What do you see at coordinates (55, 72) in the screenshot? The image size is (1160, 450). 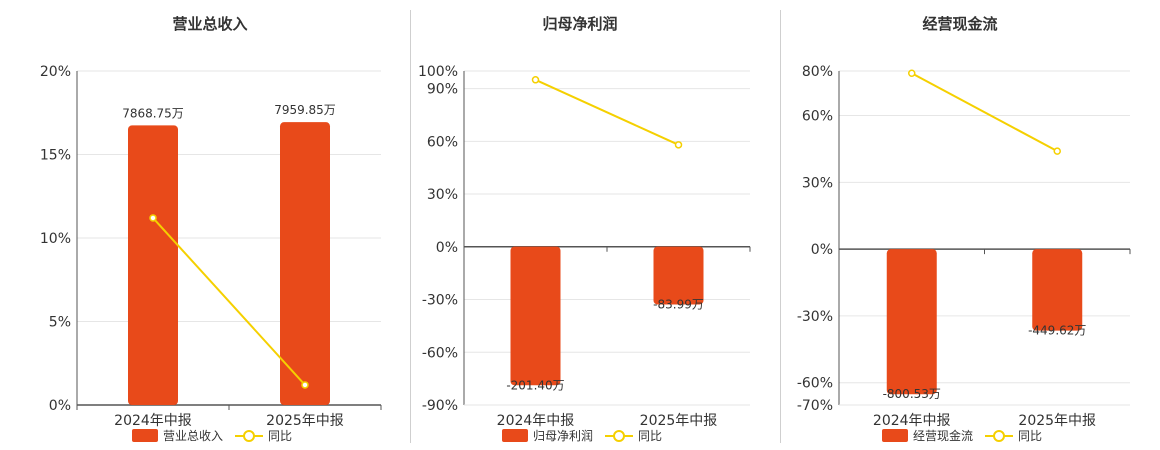 I see `y-tick-label: 20%` at bounding box center [55, 72].